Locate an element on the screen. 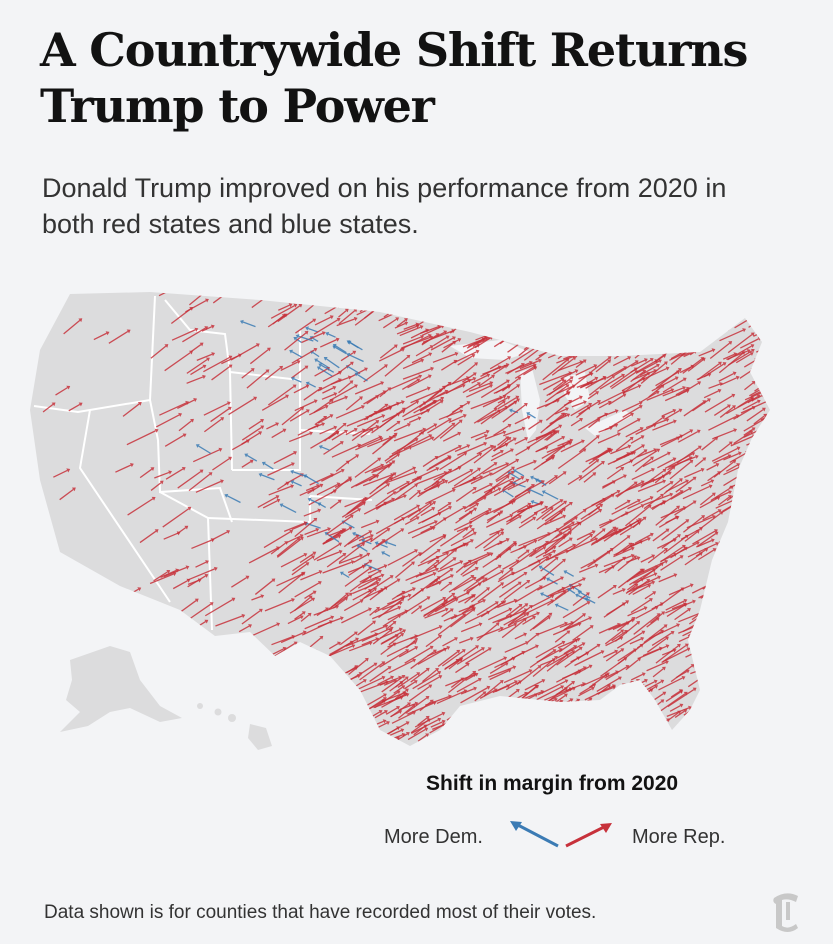 Image resolution: width=833 pixels, height=944 pixels. dem-shift-arrow is located at coordinates (323, 506).